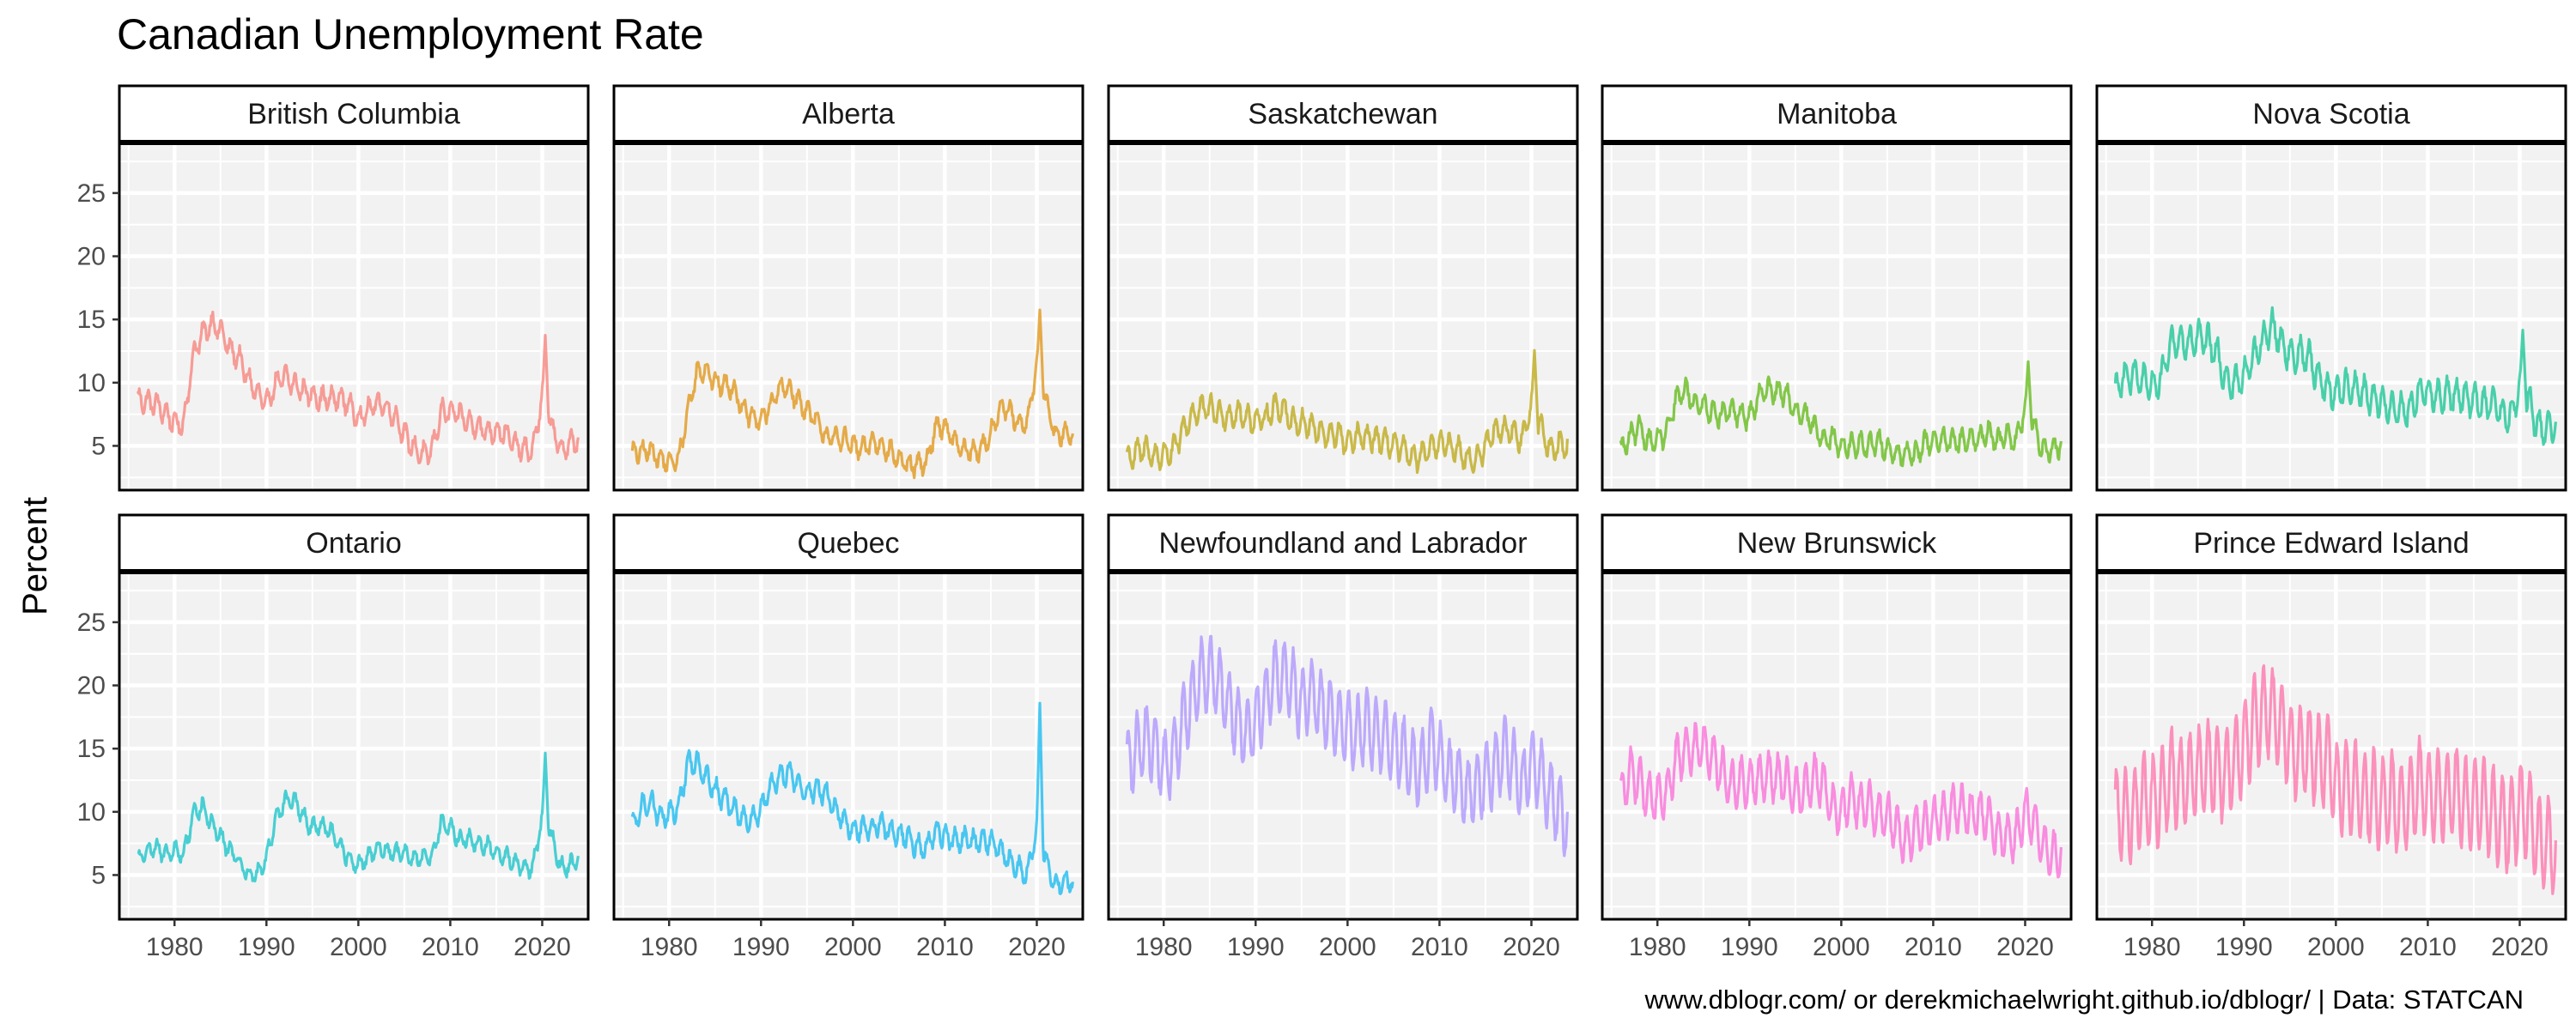 The width and height of the screenshot is (2576, 1030). I want to click on y-axis-label: Percent, so click(35, 556).